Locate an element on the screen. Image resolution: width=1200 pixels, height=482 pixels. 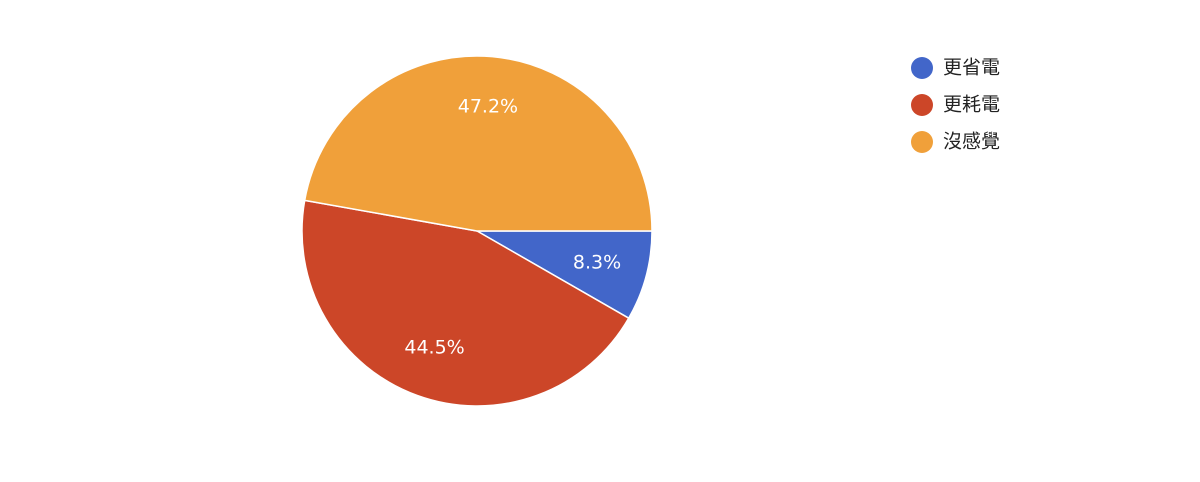
slice-label: 44.5% is located at coordinates (434, 347).